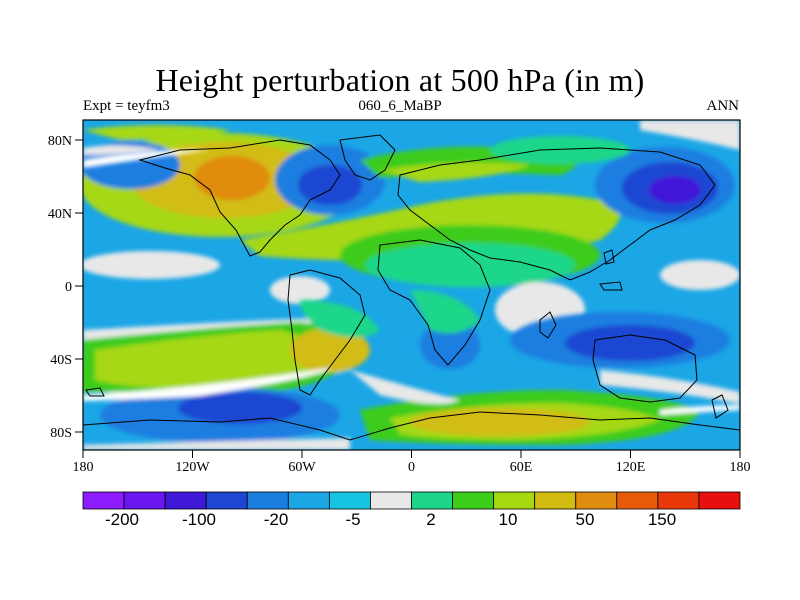  Describe the element at coordinates (61, 433) in the screenshot. I see `y-tick-label: 80S` at that location.